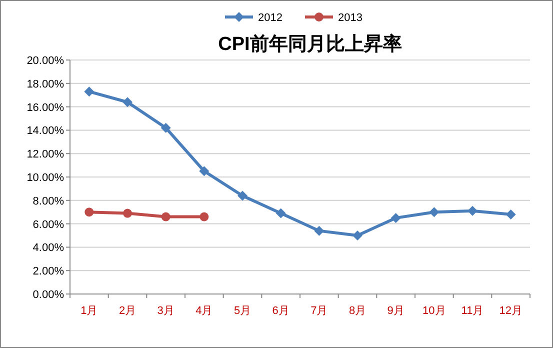  I want to click on y-tick-label: 2.00%, so click(48, 272).